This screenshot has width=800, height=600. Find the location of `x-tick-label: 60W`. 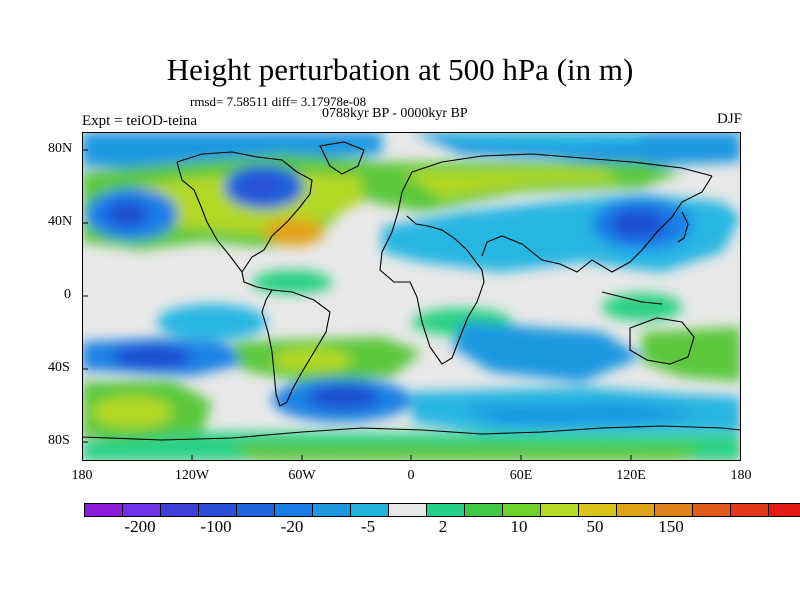

x-tick-label: 60W is located at coordinates (302, 475).